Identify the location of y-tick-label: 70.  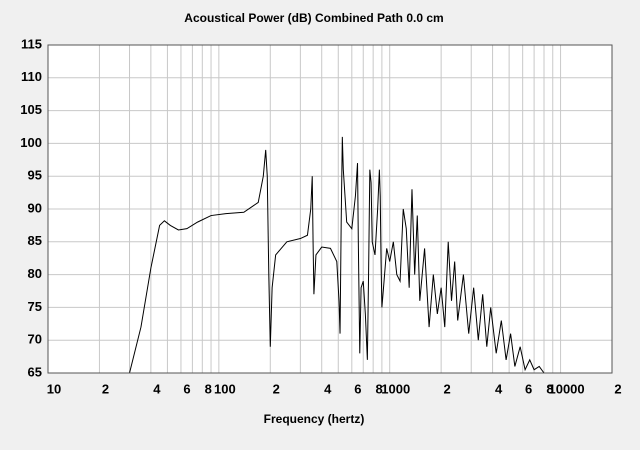
(35, 339).